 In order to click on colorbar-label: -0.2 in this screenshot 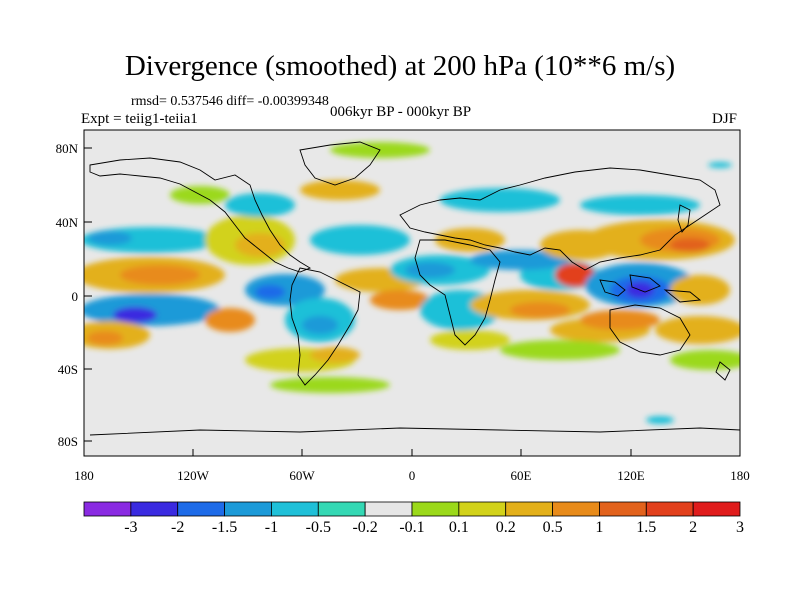, I will do `click(364, 527)`.